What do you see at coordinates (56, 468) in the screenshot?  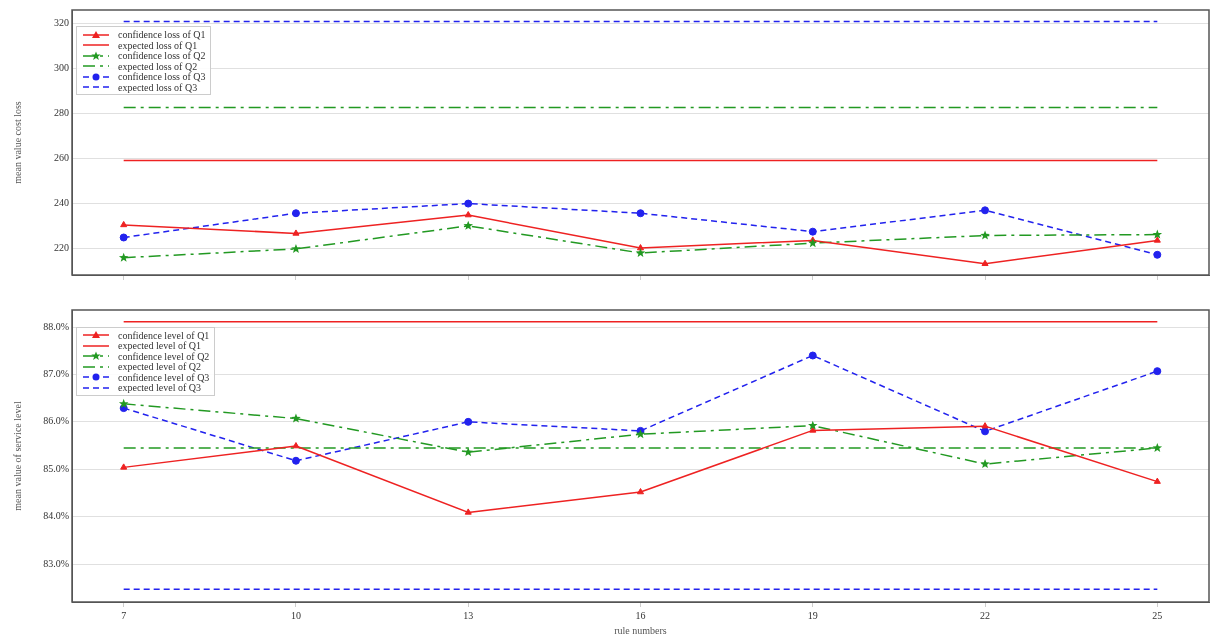 I see `y-tick-label: 85.0%` at bounding box center [56, 468].